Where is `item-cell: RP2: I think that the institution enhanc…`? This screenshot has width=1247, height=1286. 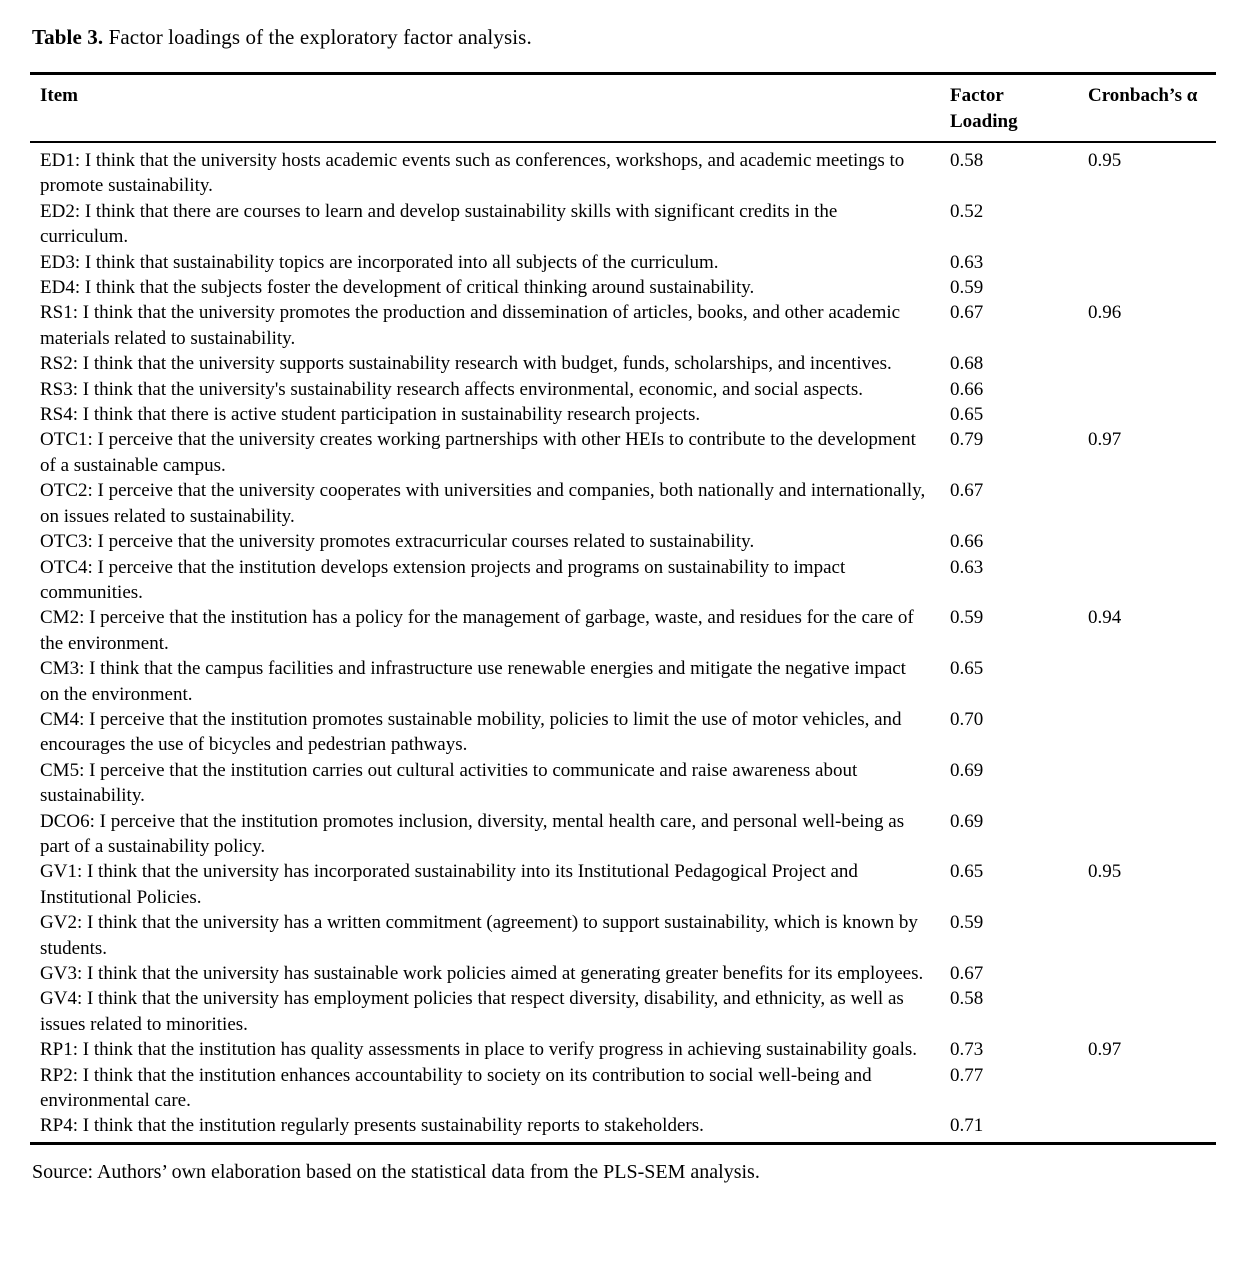 item-cell: RP2: I think that the institution enhanc… is located at coordinates (456, 1088).